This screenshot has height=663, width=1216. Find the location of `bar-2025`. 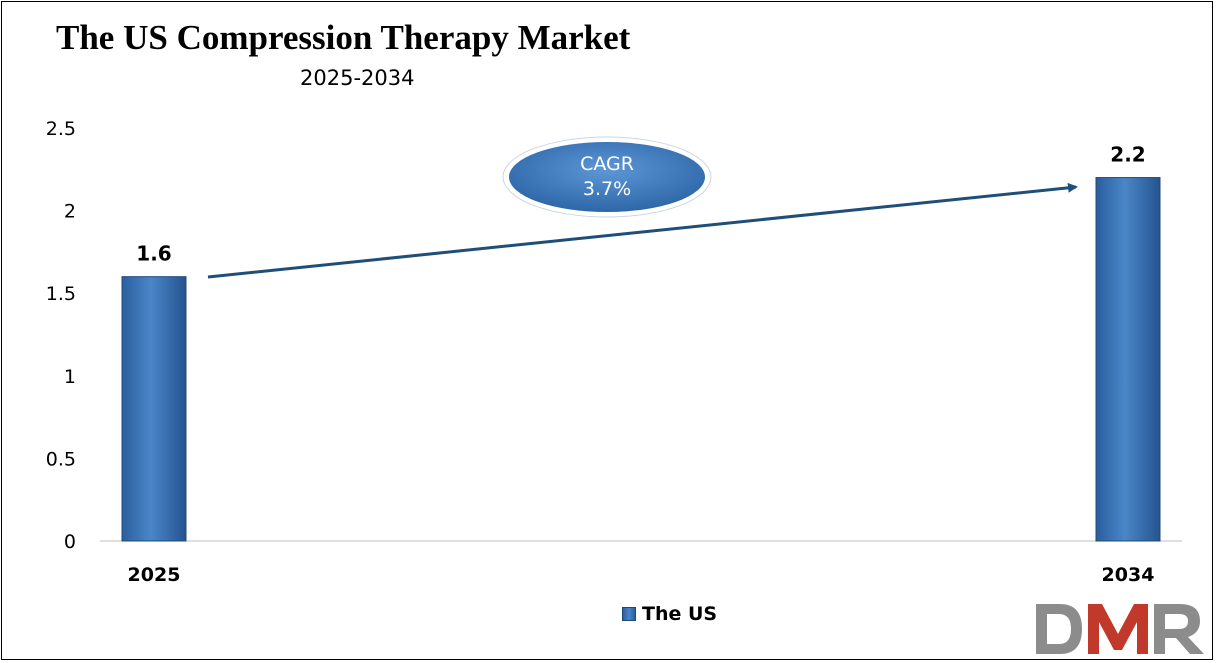

bar-2025 is located at coordinates (154, 409).